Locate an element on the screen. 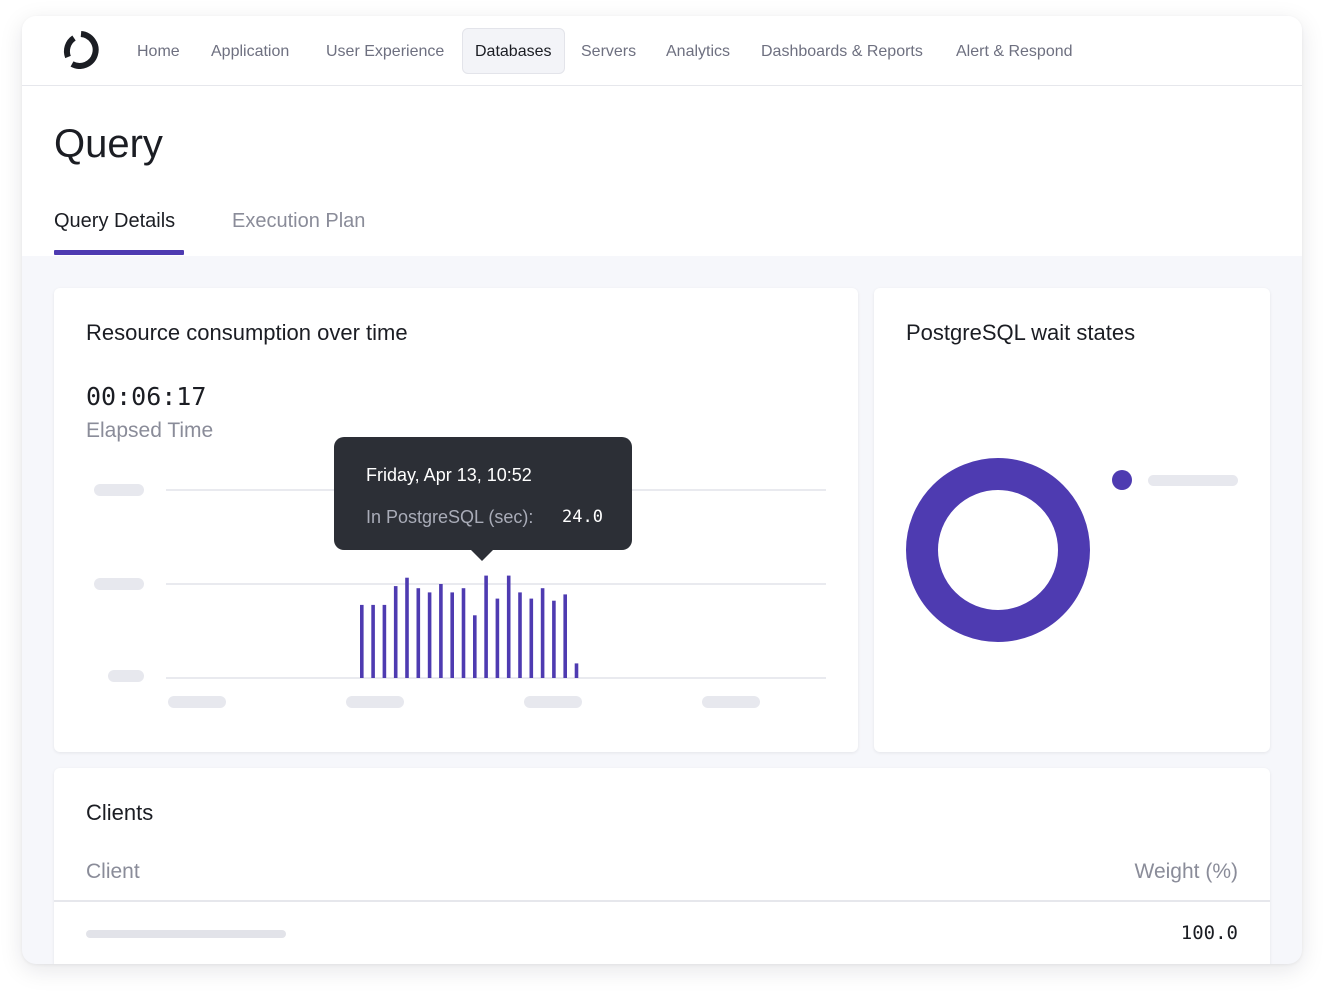 This screenshot has width=1324, height=992. donut-ring is located at coordinates (998, 550).